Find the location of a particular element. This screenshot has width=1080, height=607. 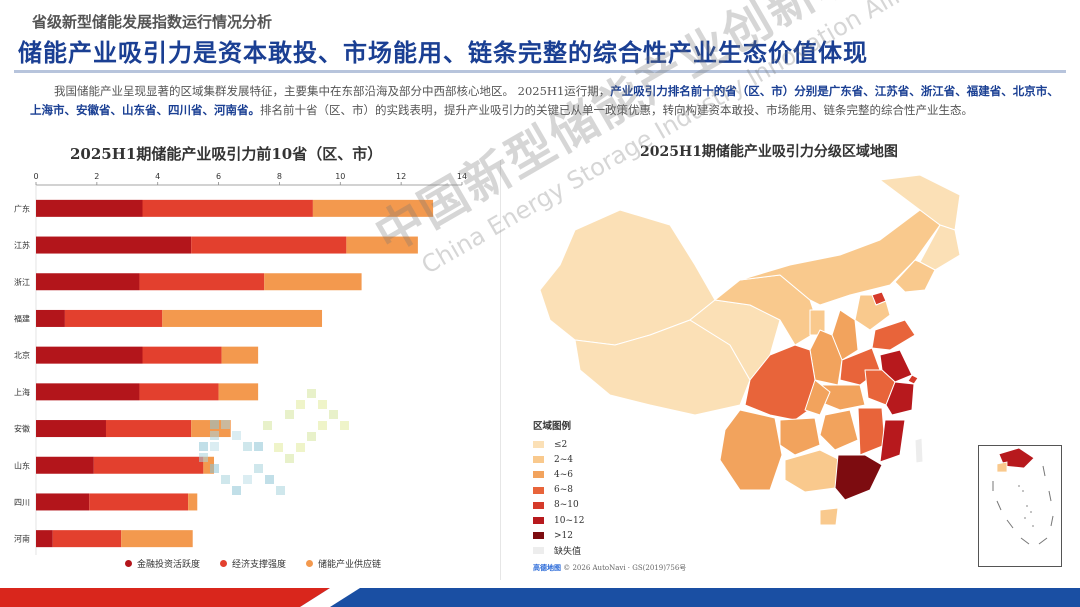

province-jilin is located at coordinates (940, 247).